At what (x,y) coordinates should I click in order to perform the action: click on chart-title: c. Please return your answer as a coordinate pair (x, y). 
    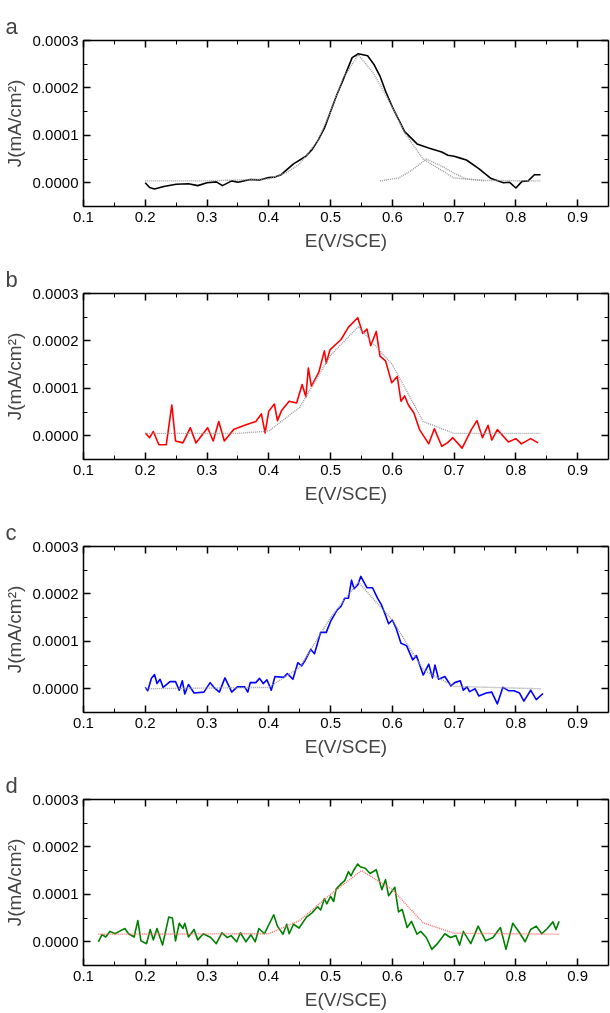
    Looking at the image, I should click on (11, 532).